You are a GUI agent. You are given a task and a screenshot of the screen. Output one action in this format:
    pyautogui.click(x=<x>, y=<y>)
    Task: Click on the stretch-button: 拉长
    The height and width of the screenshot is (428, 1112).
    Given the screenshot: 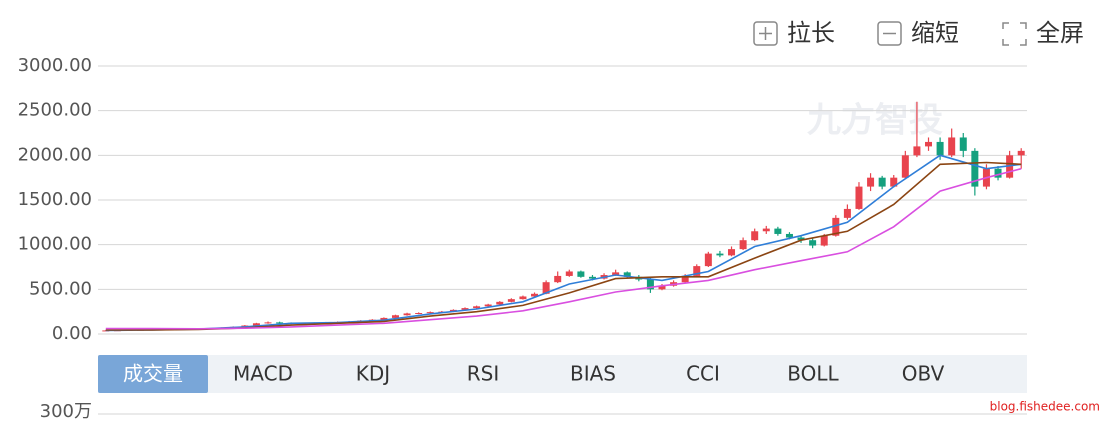 What is the action you would take?
    pyautogui.click(x=794, y=33)
    